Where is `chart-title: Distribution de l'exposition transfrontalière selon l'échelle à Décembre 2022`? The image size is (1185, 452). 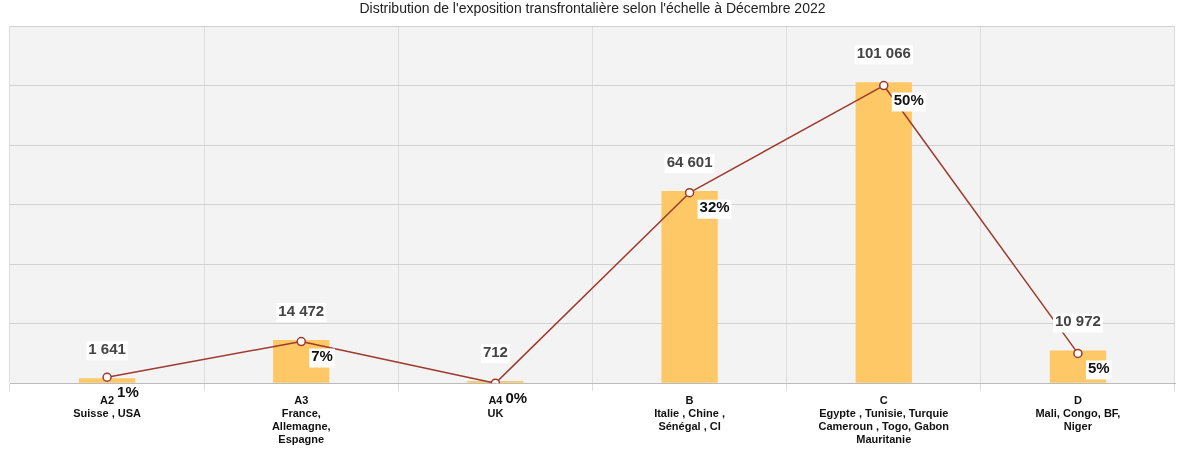 chart-title: Distribution de l'exposition transfrontalière selon l'échelle à Décembre 2022 is located at coordinates (592, 8).